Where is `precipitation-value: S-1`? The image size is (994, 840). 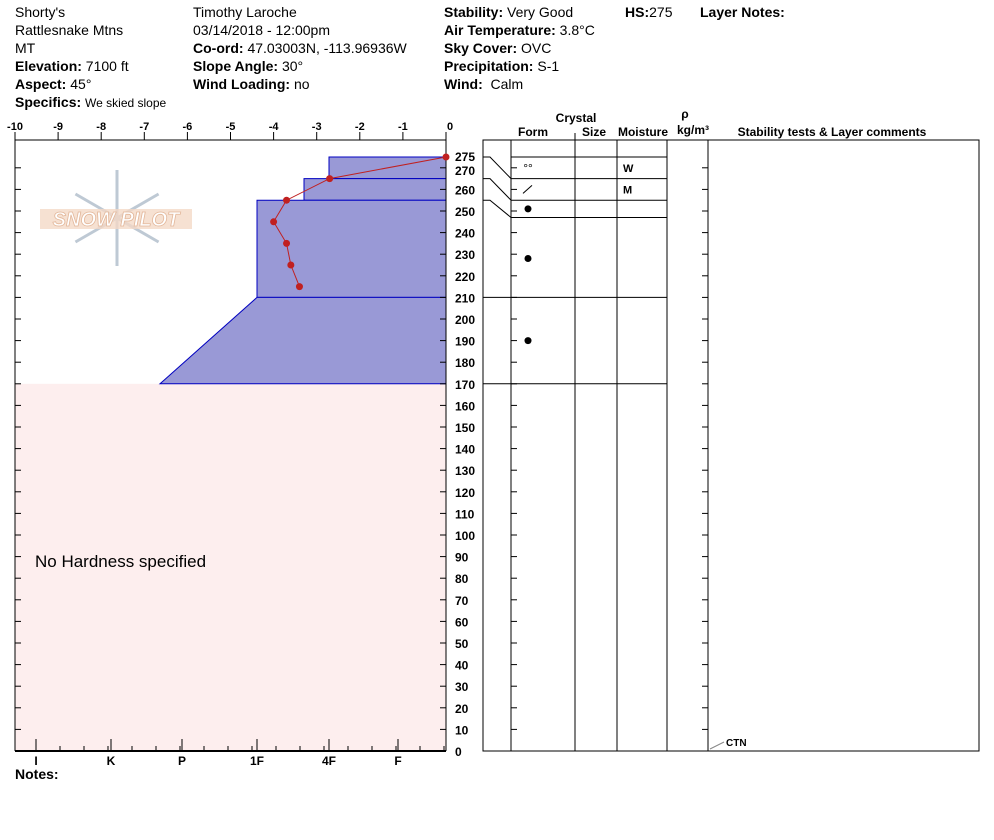
precipitation-value: S-1 is located at coordinates (548, 66).